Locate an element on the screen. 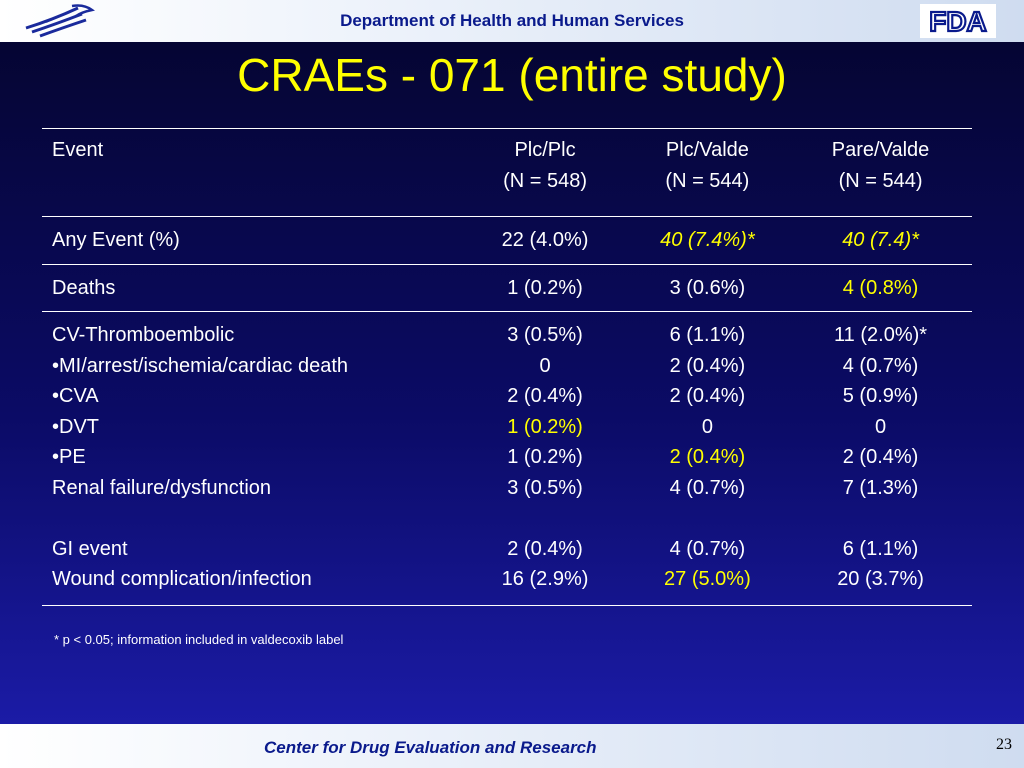 Image resolution: width=1024 pixels, height=768 pixels. header-pare-valde-label: Pare/Valde is located at coordinates (880, 150).